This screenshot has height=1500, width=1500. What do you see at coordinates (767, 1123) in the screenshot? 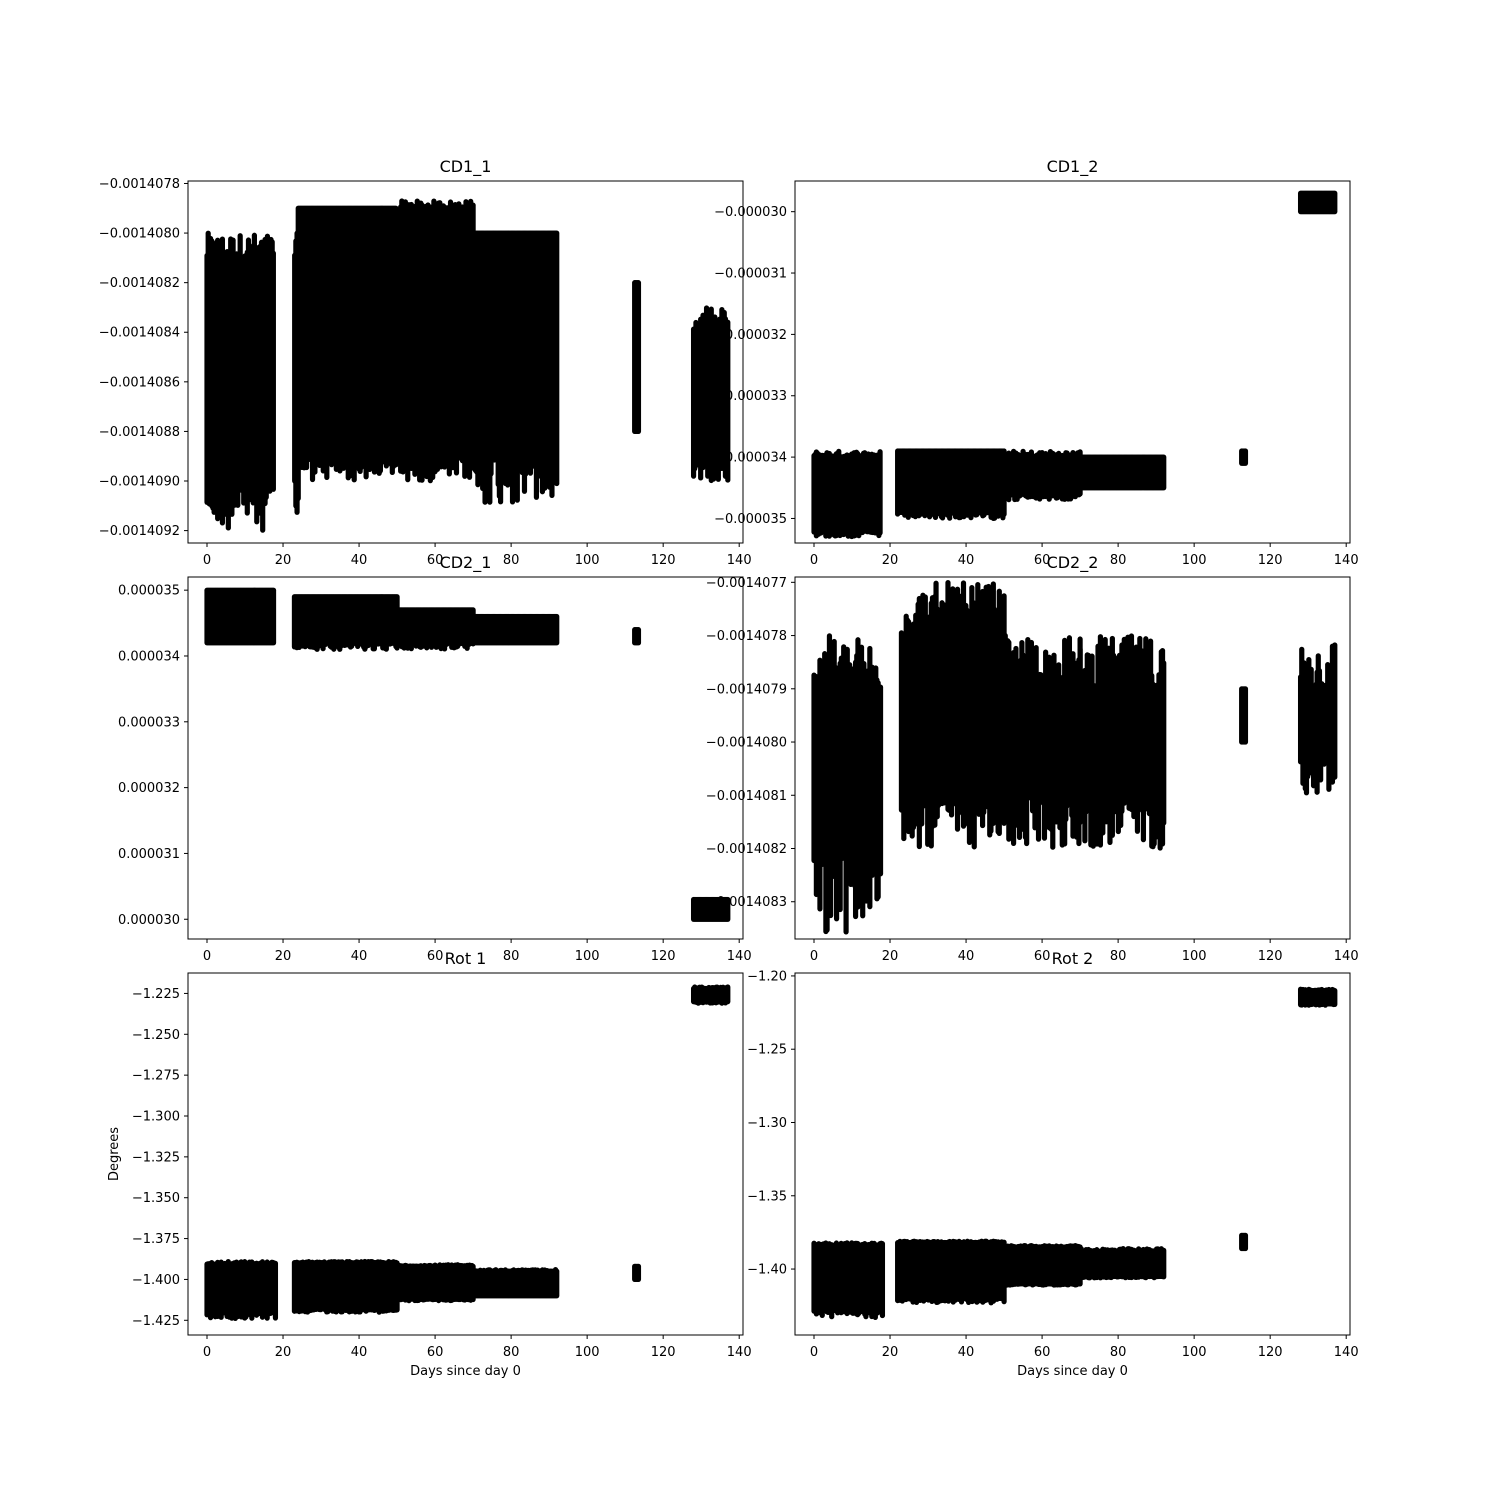
I see `y-tick-label: −1.30` at bounding box center [767, 1123].